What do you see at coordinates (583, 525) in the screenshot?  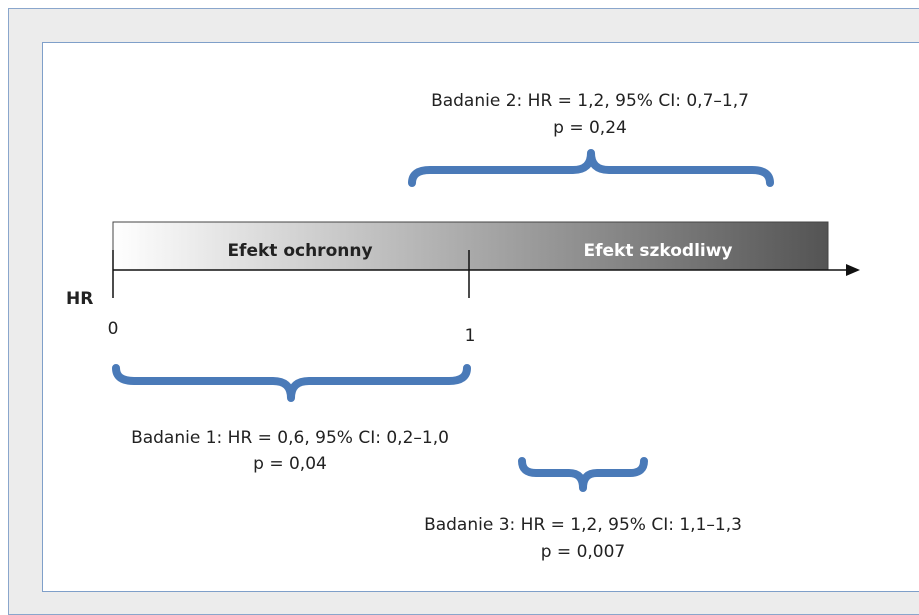 I see `study-text: Badanie 3: HR = 1,2, 95% CI: 1,1–1,3` at bounding box center [583, 525].